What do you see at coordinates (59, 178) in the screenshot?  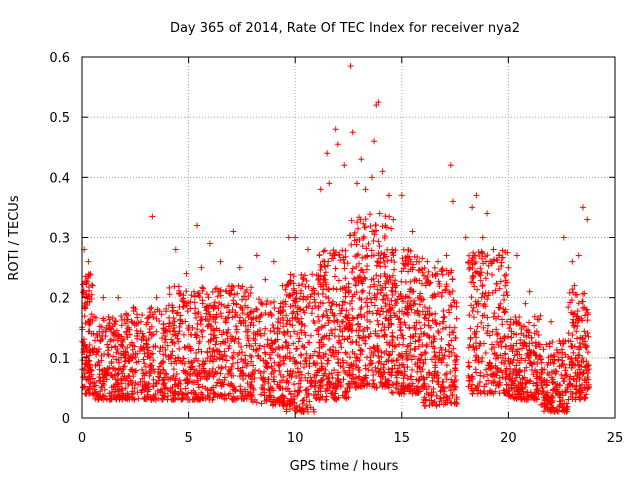 I see `y-tick-label: 0.4` at bounding box center [59, 178].